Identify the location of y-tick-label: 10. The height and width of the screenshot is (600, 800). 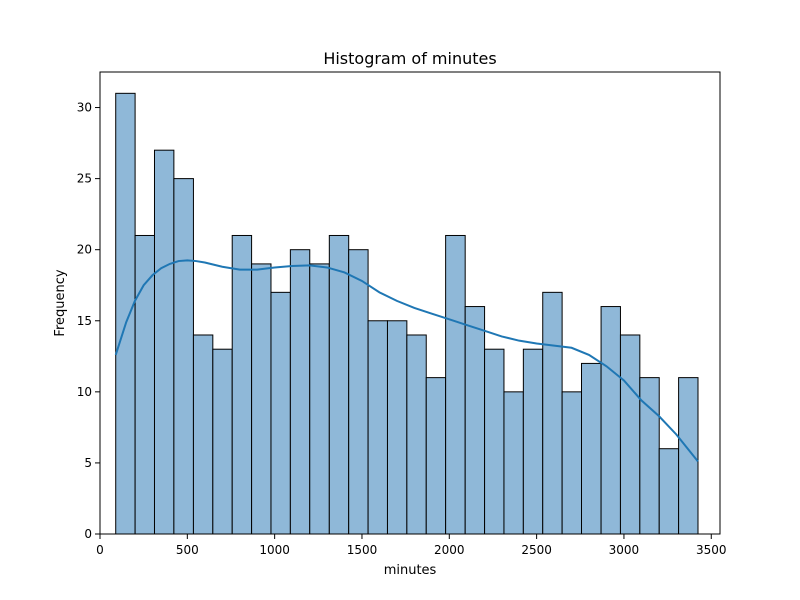
(84, 392).